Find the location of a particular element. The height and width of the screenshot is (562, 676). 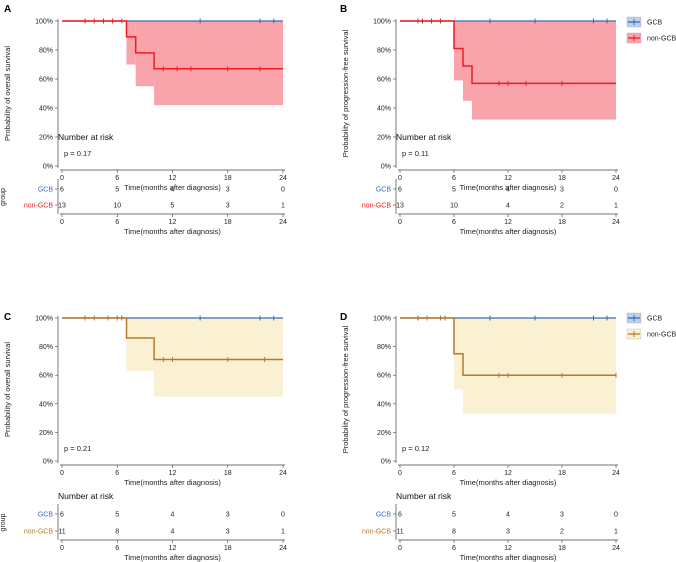

p-value-label: p = 0.11 is located at coordinates (415, 153).